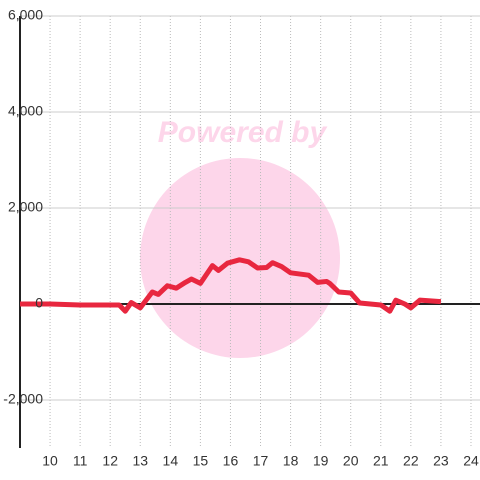  Describe the element at coordinates (351, 461) in the screenshot. I see `x-tick-label: 20` at that location.